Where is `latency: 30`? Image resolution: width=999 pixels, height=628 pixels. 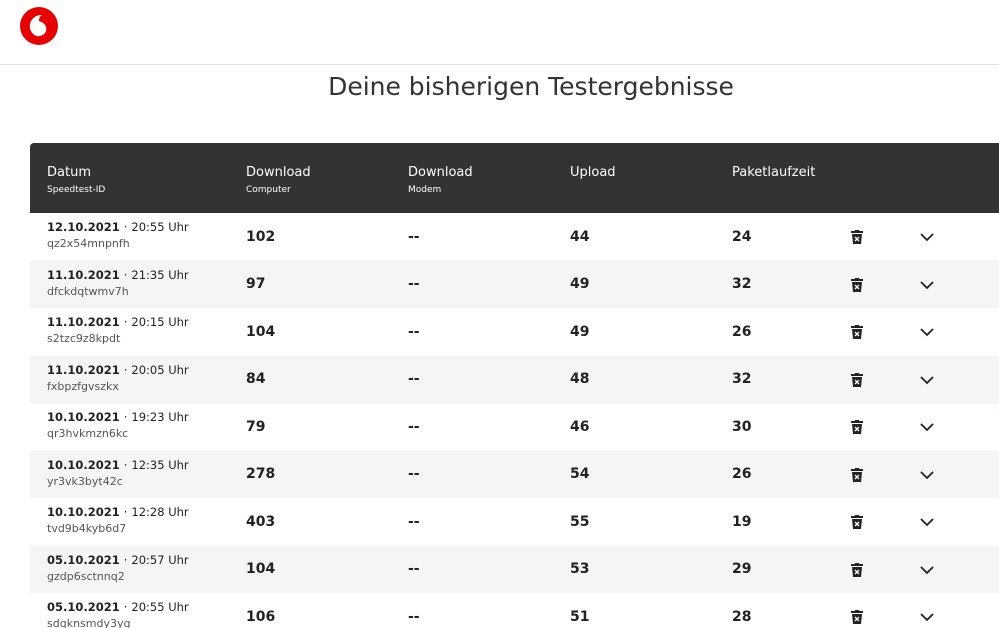 latency: 30 is located at coordinates (742, 426).